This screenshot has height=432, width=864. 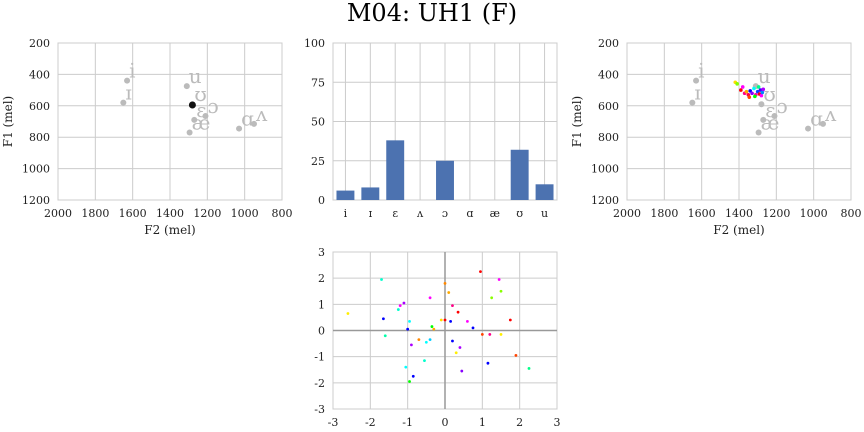 What do you see at coordinates (314, 43) in the screenshot?
I see `y-tick-label: 100` at bounding box center [314, 43].